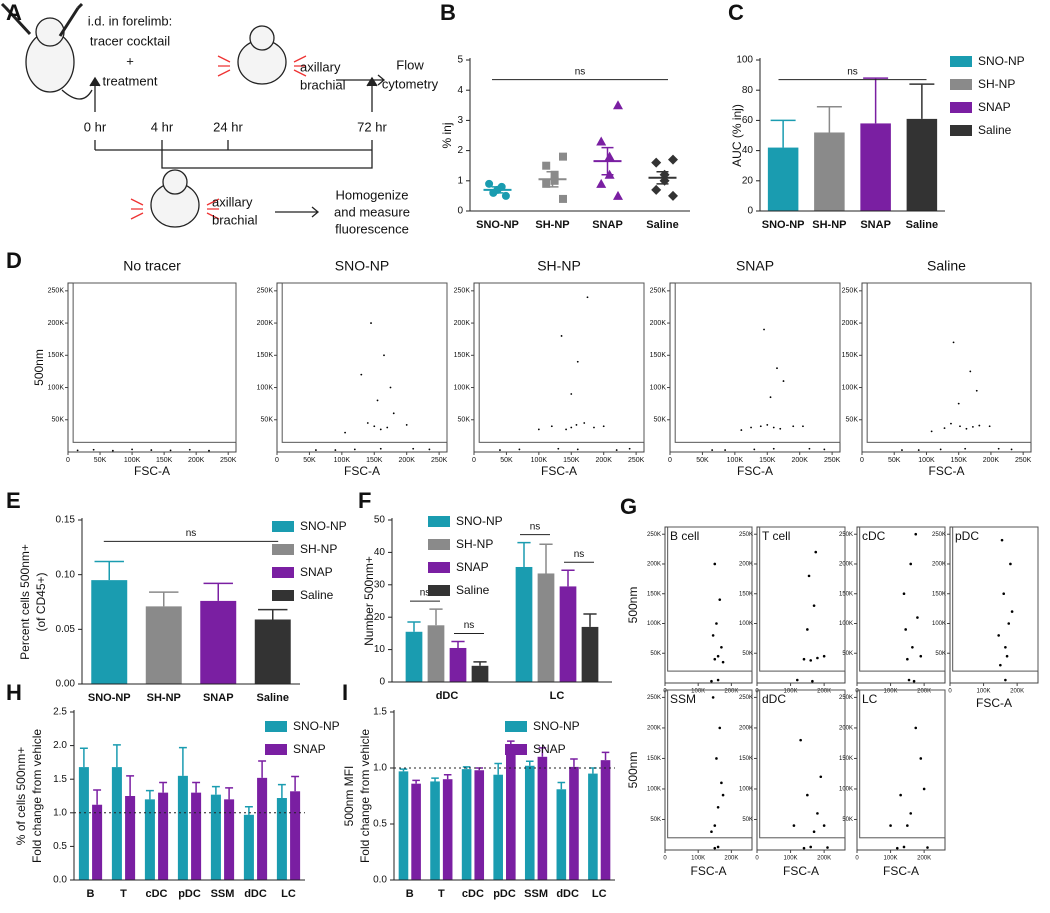 The height and width of the screenshot is (913, 1050). What do you see at coordinates (755, 266) in the screenshot?
I see `plot-title: SNAP` at bounding box center [755, 266].